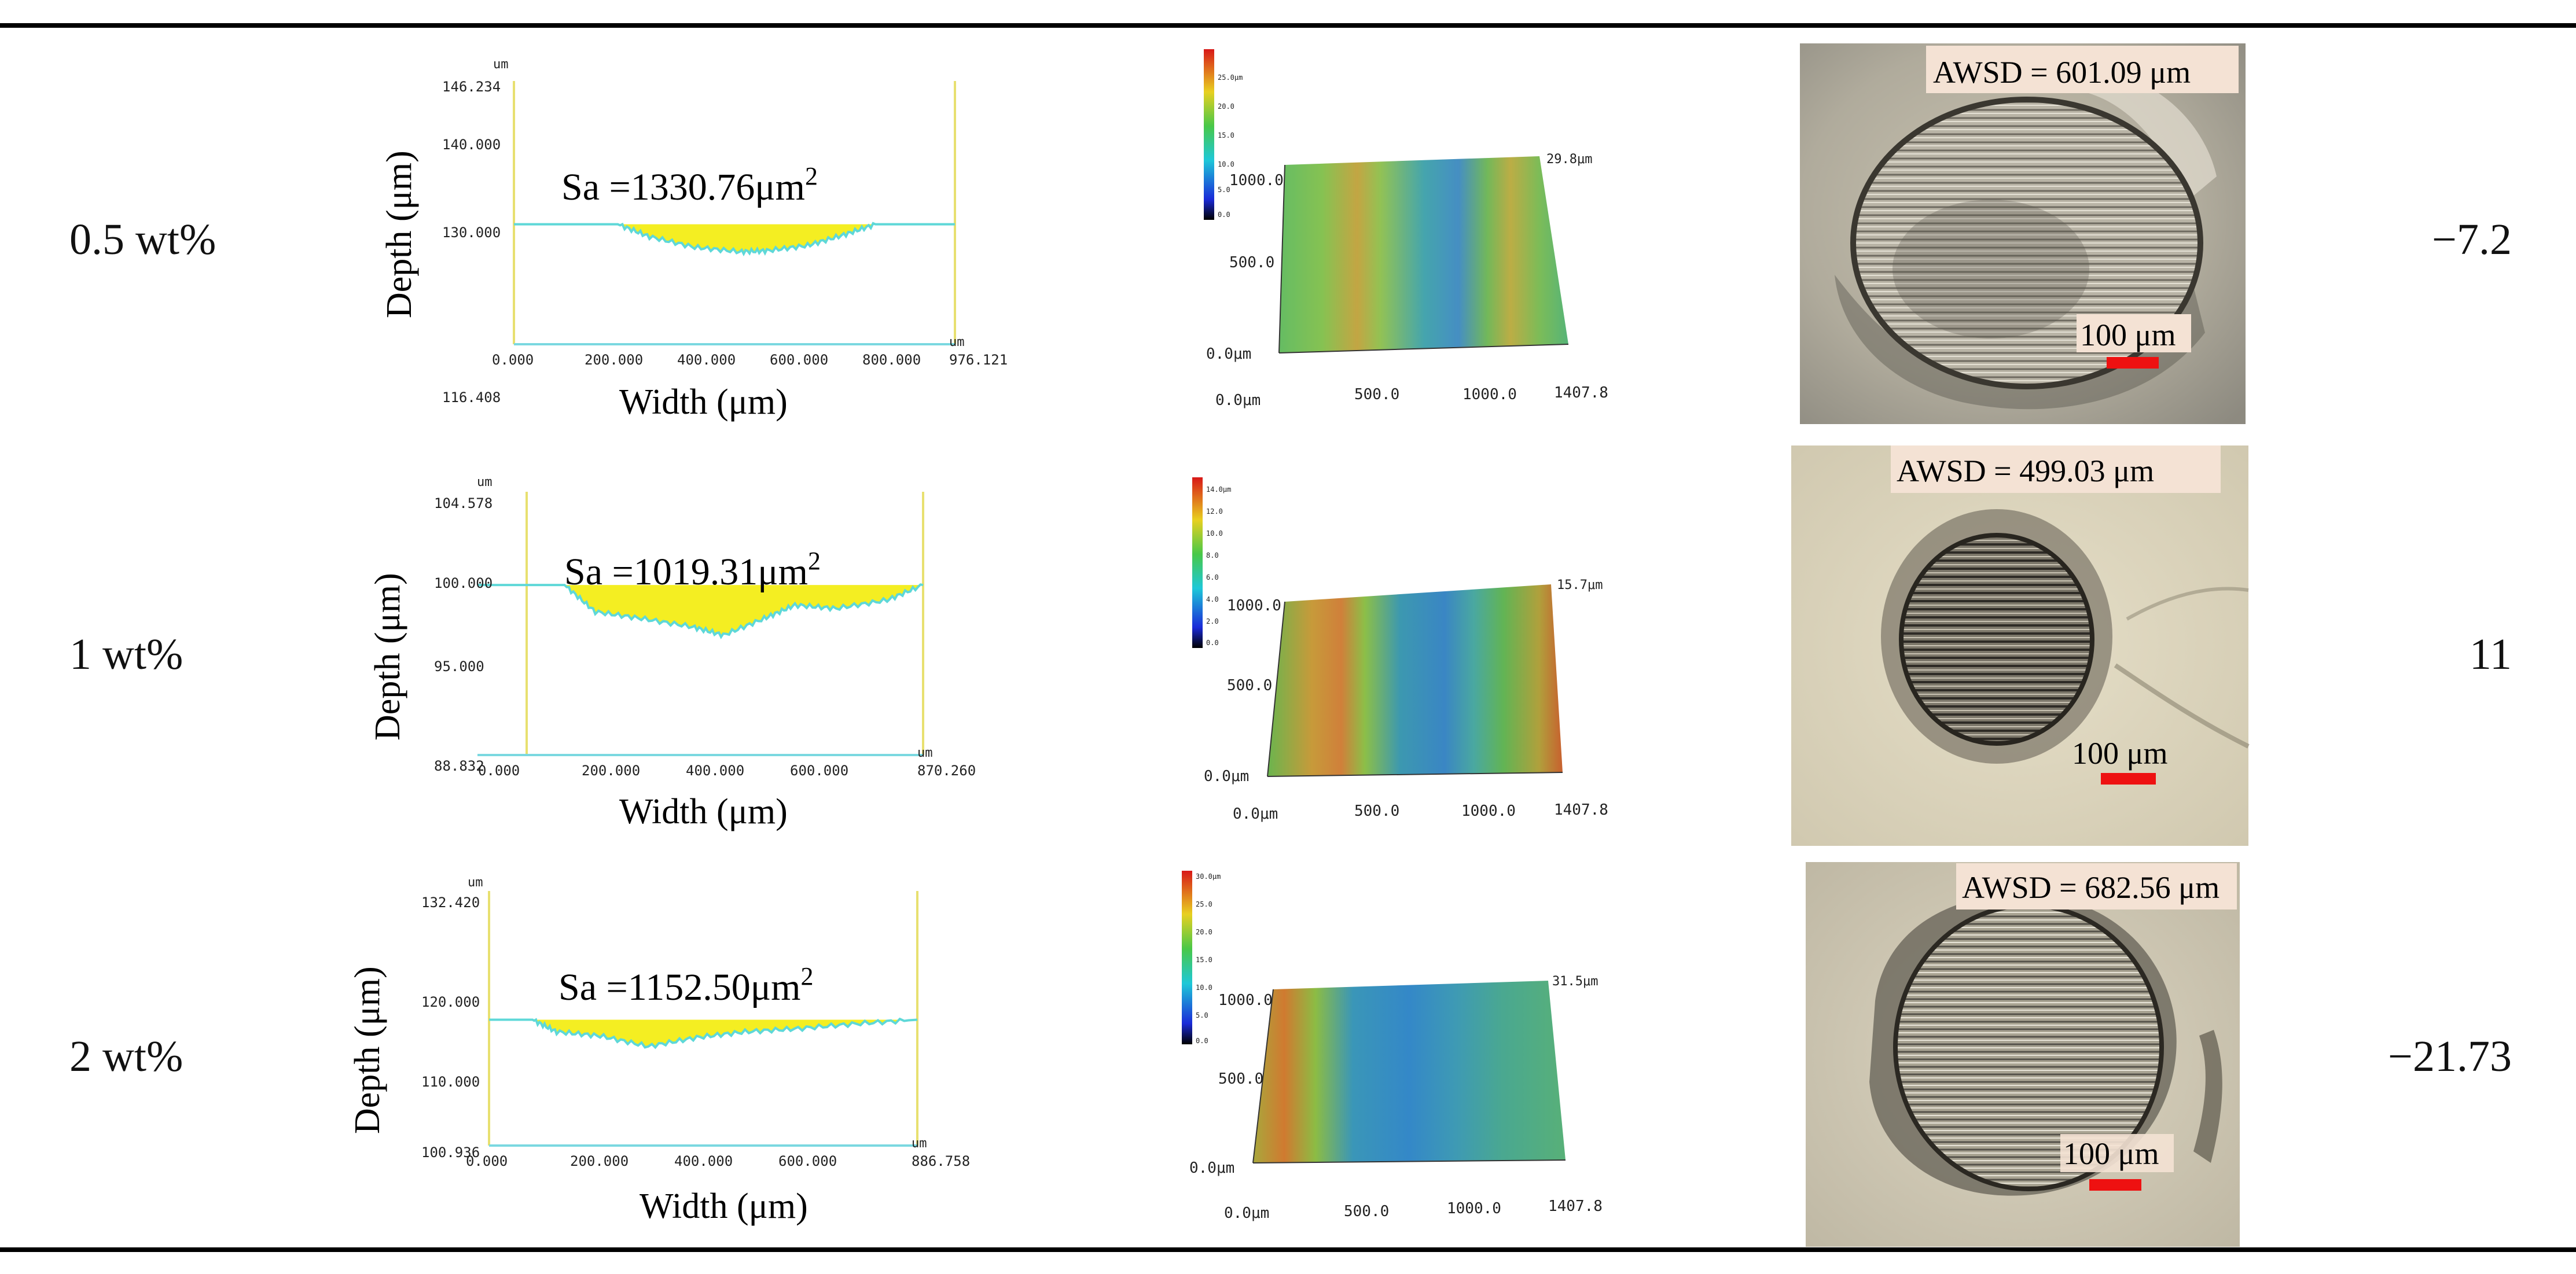  I want to click on micrograph-2-awsd-box, so click(2096, 886).